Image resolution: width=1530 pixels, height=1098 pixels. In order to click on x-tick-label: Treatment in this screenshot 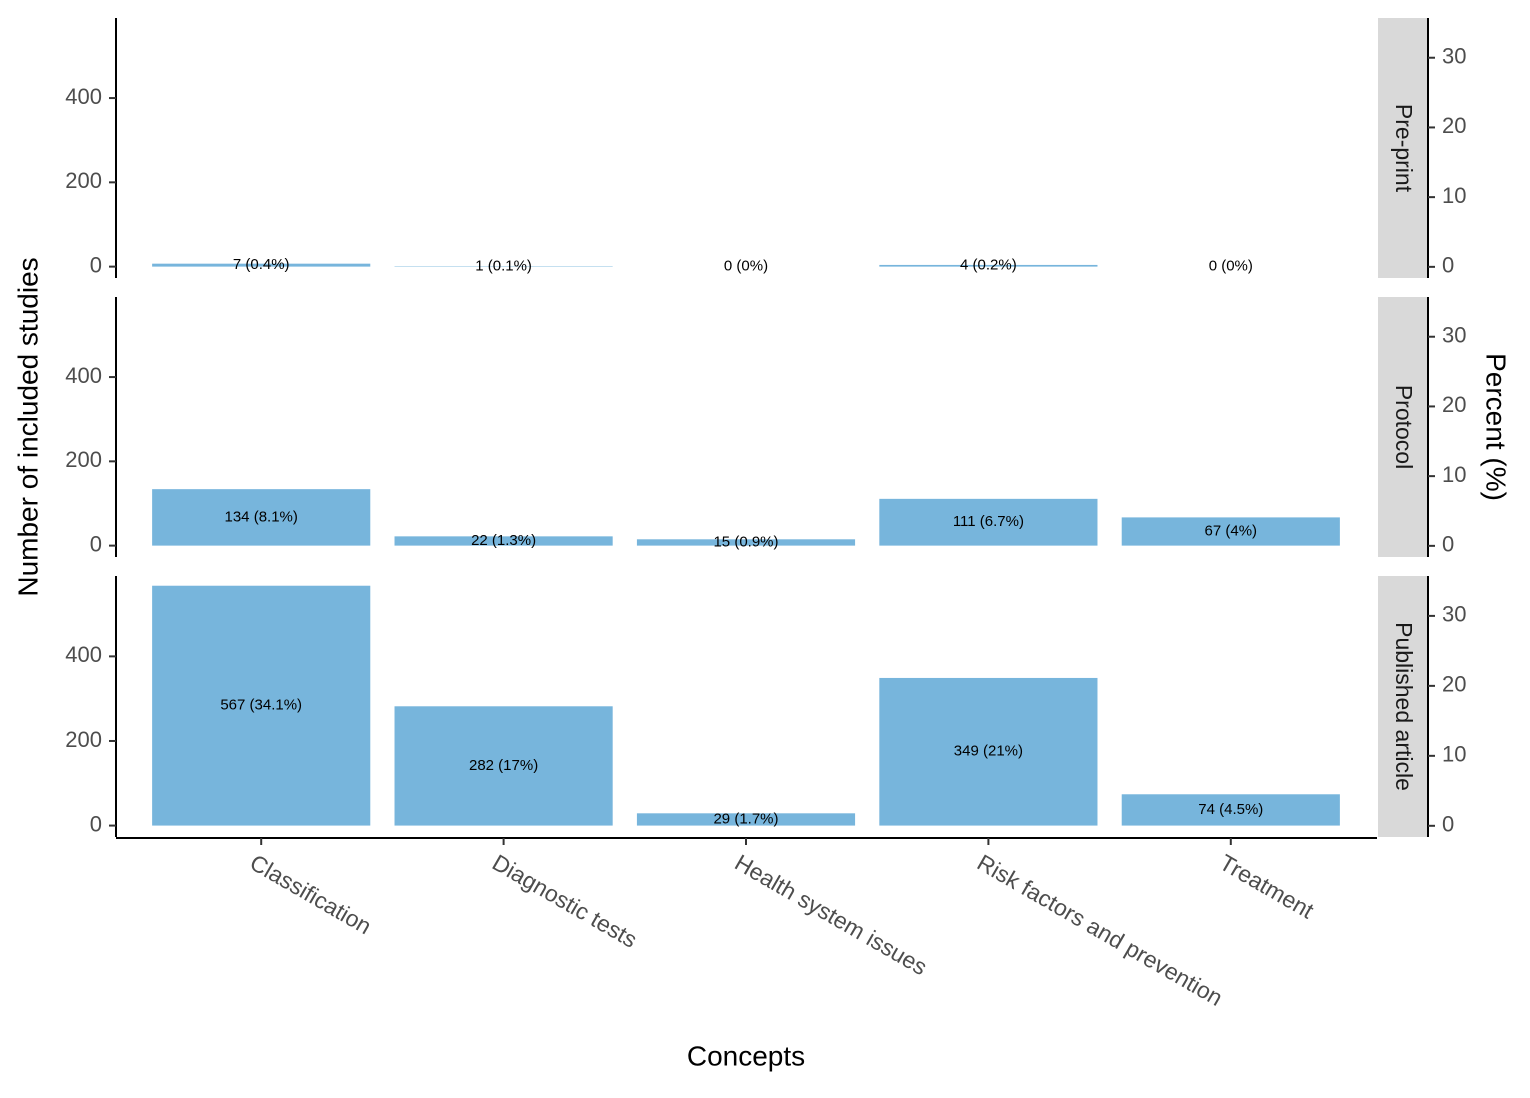, I will do `click(1267, 886)`.